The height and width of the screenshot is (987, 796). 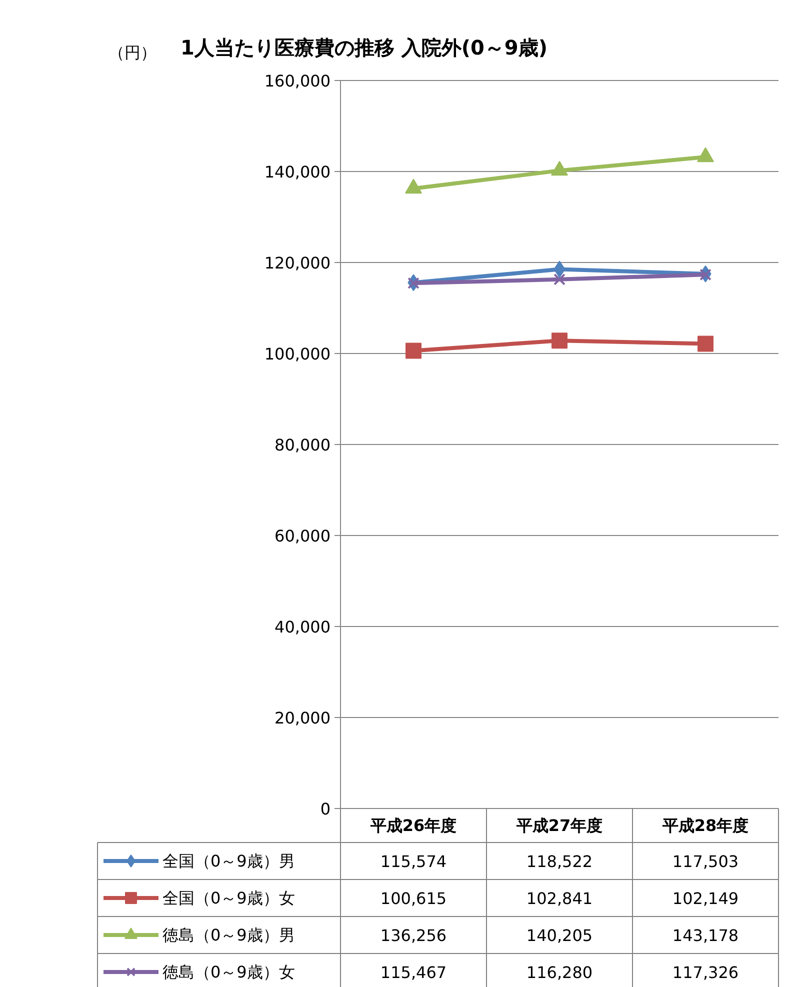 What do you see at coordinates (132, 52) in the screenshot?
I see `text: （円）` at bounding box center [132, 52].